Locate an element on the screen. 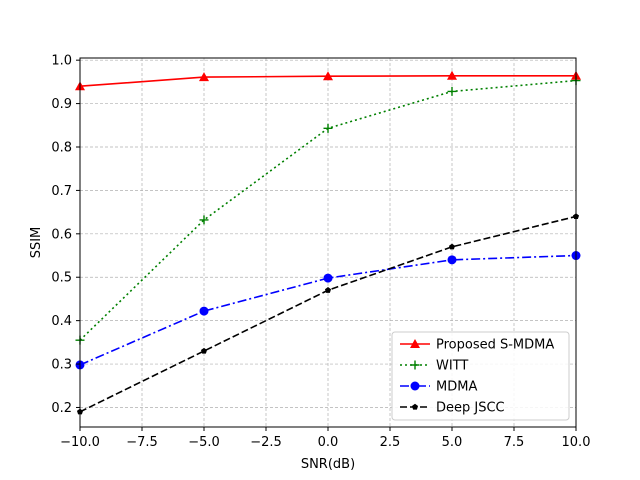 This screenshot has width=640, height=480. y-axis-title: SSIM is located at coordinates (36, 243).